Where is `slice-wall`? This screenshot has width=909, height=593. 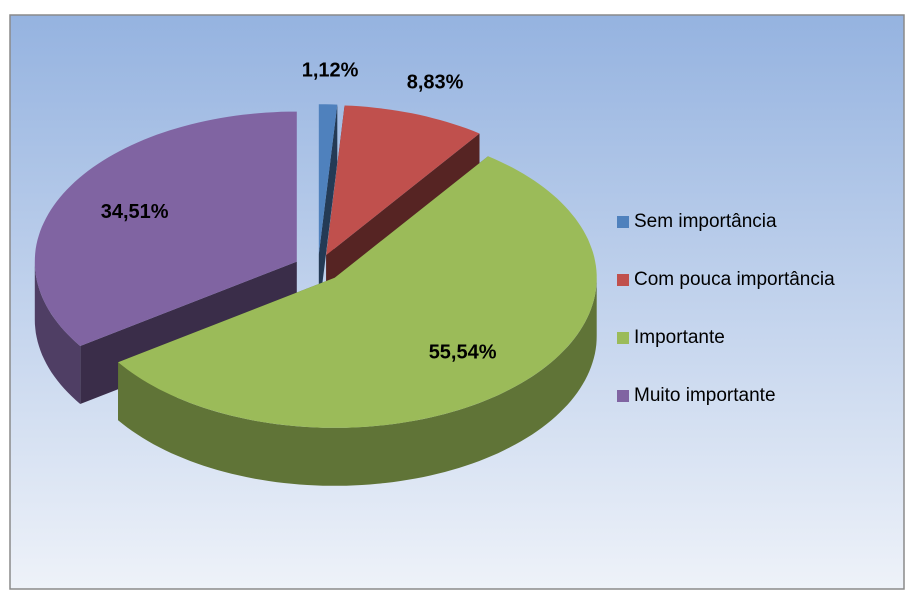
slice-wall is located at coordinates (57, 332).